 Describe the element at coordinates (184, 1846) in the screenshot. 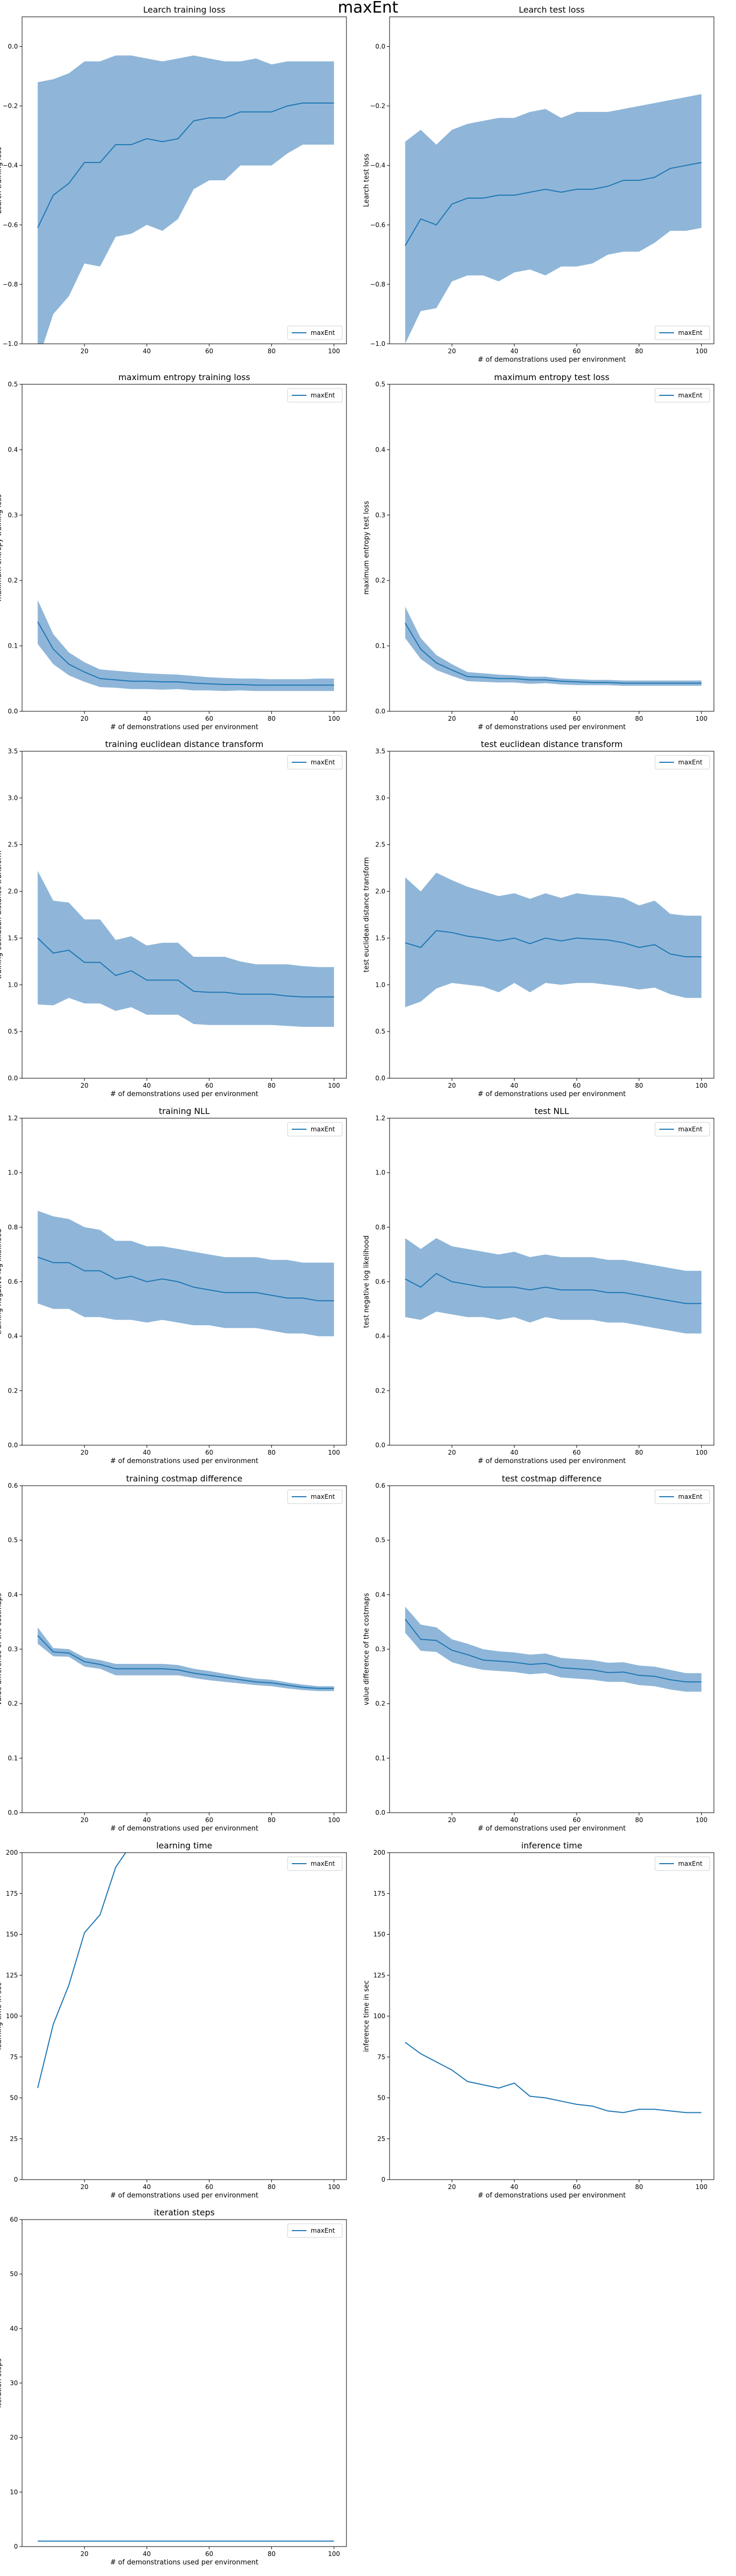

I see `chart-title: learning time` at that location.